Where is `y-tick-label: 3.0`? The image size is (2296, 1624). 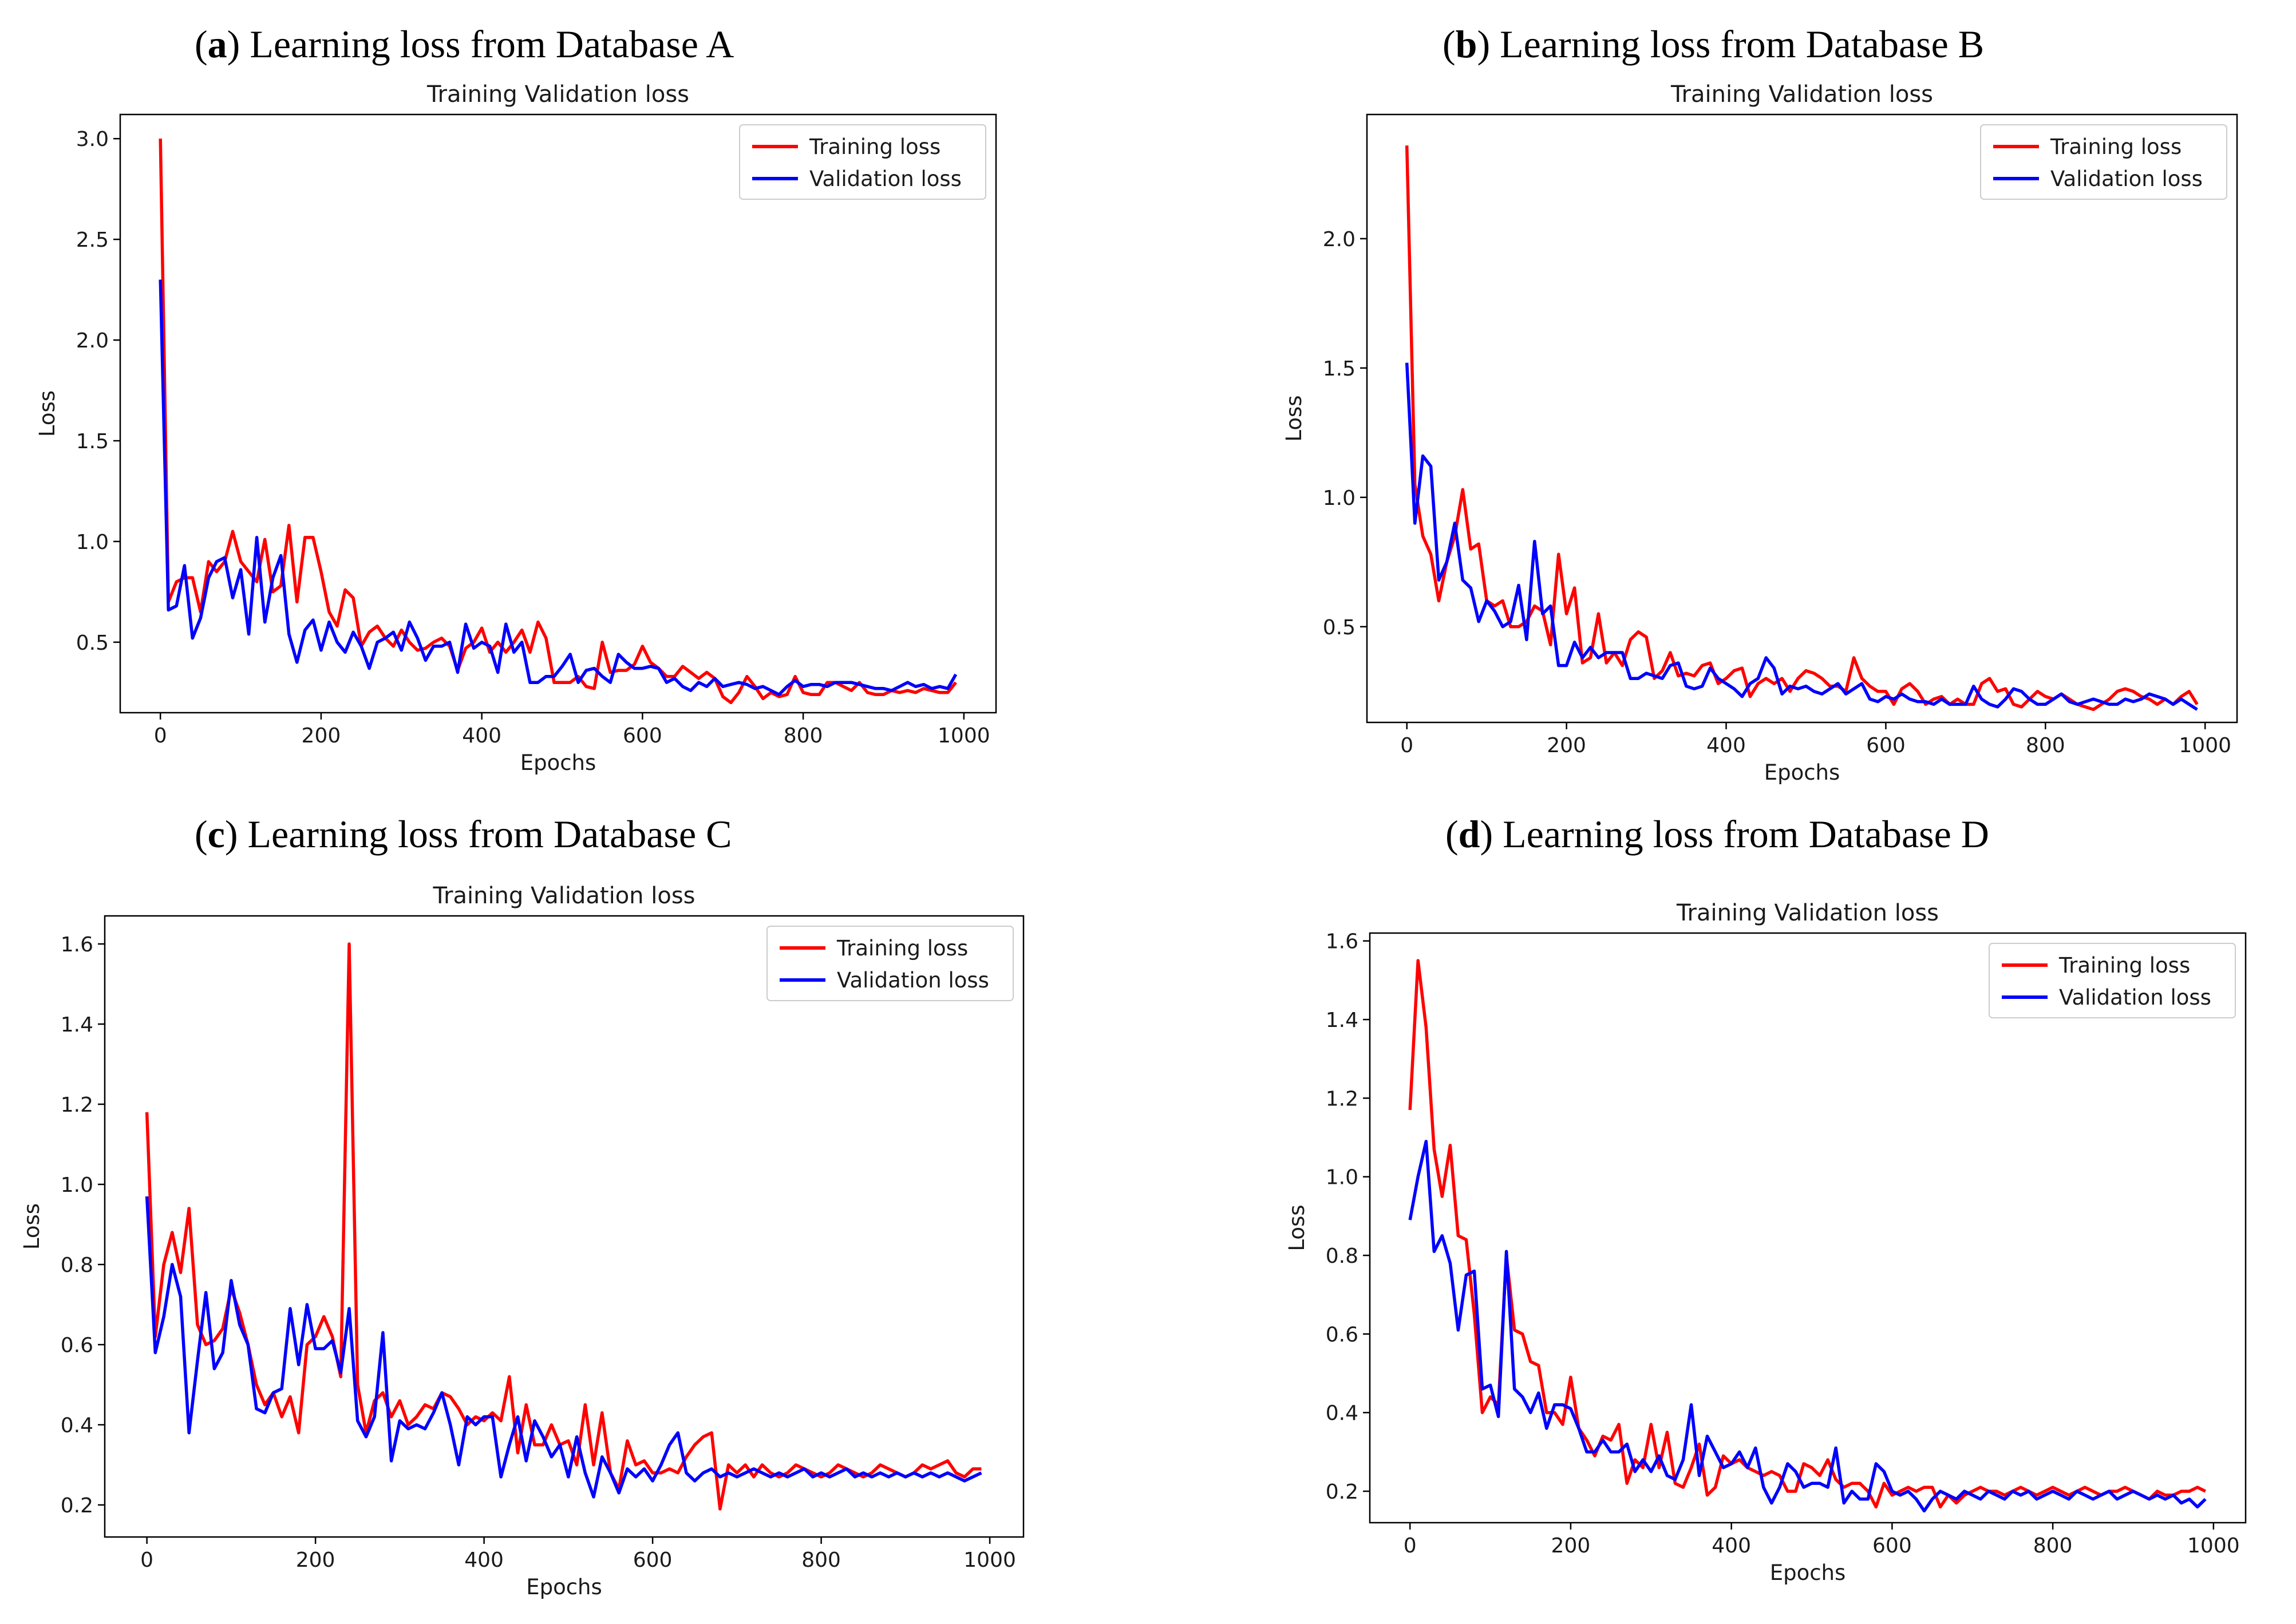 y-tick-label: 3.0 is located at coordinates (92, 139).